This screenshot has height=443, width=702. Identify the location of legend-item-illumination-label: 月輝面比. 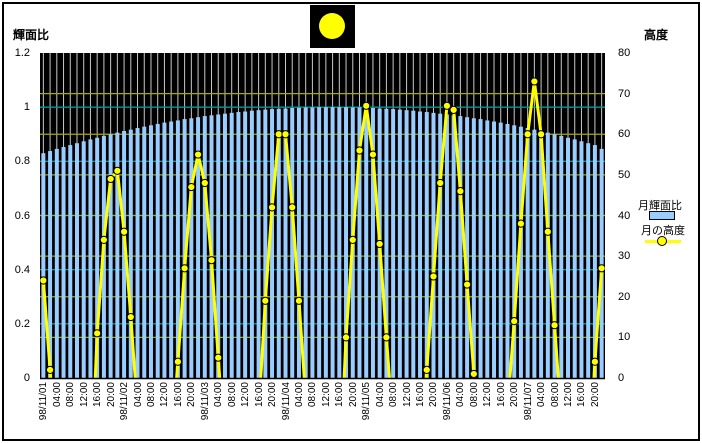
(660, 206).